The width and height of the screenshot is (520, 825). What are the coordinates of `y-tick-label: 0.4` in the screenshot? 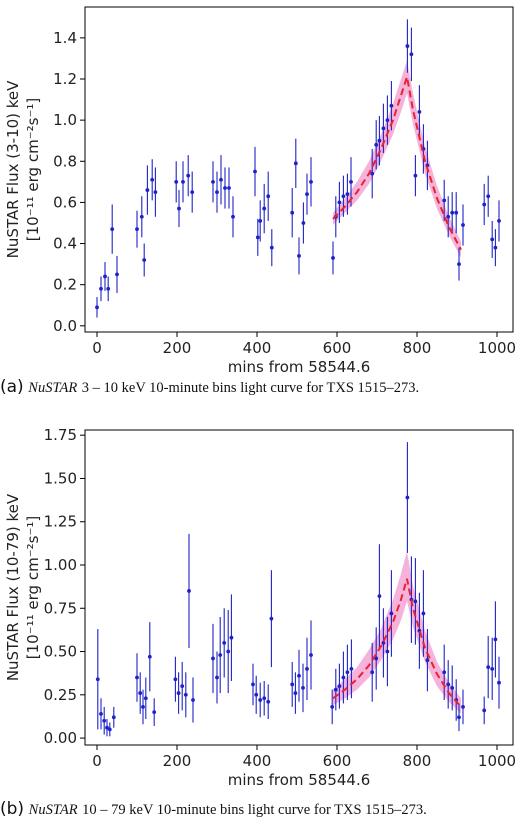 It's located at (65, 244).